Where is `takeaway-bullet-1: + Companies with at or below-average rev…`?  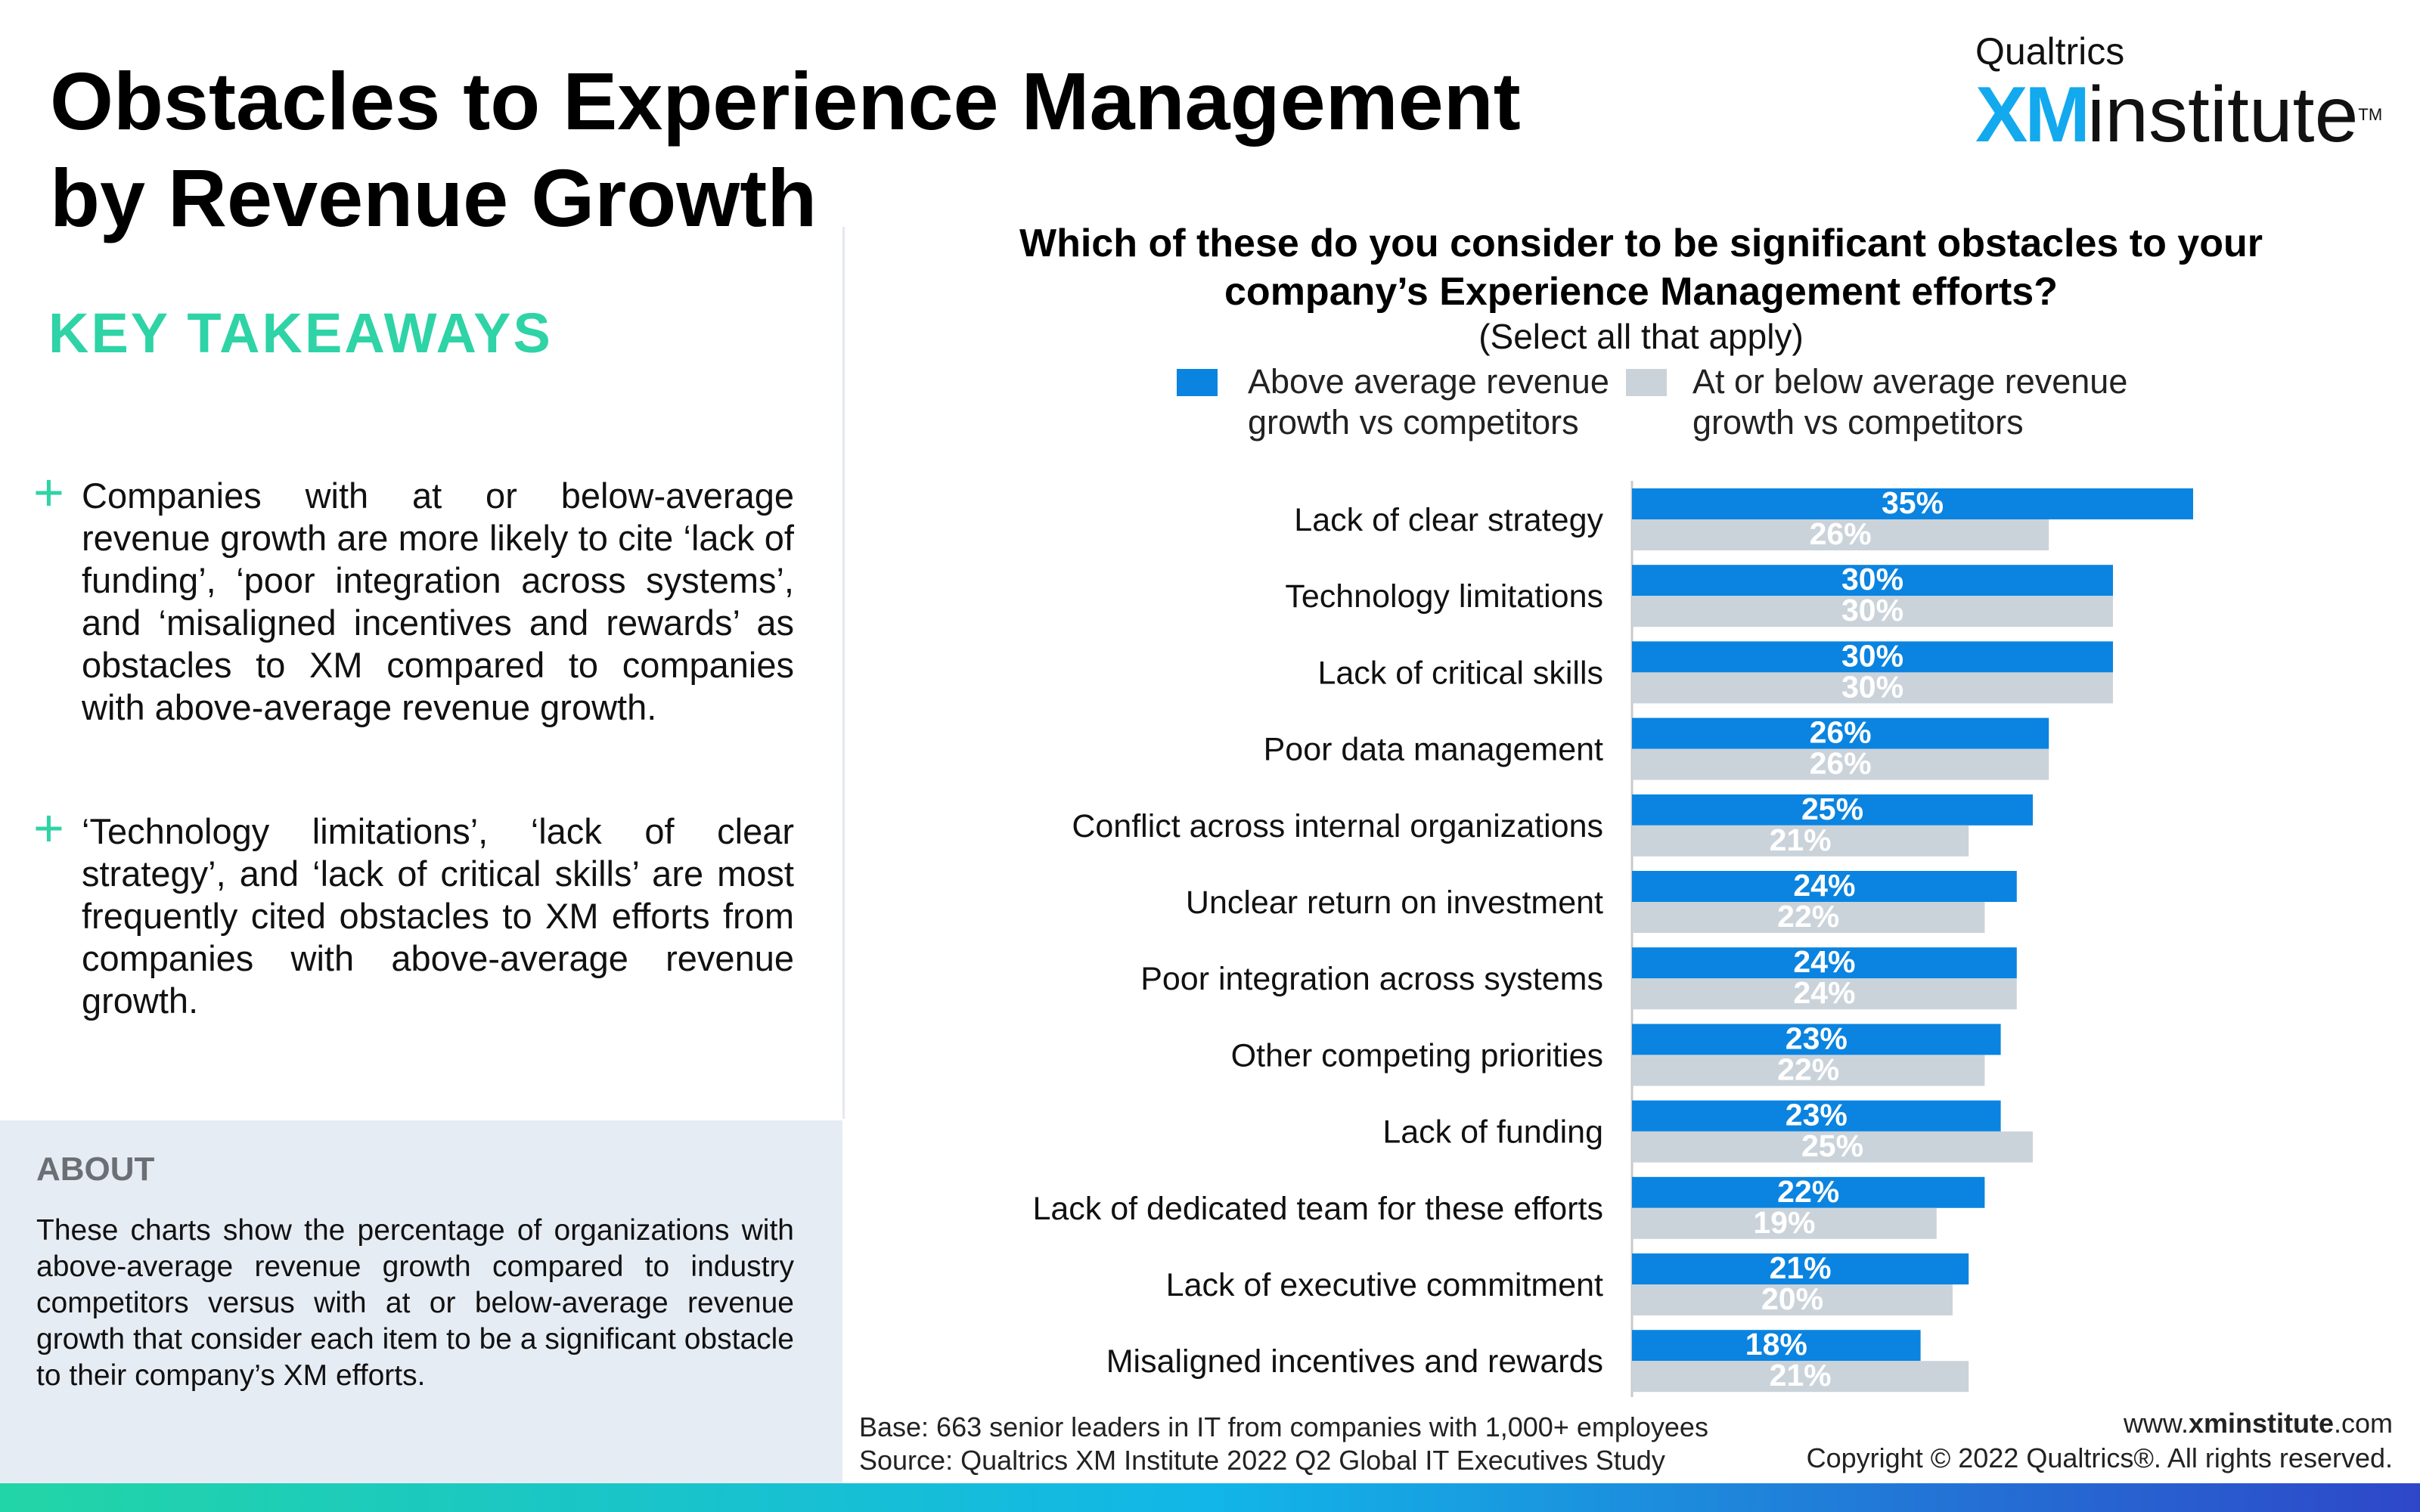 takeaway-bullet-1: + Companies with at or below-average rev… is located at coordinates (414, 597).